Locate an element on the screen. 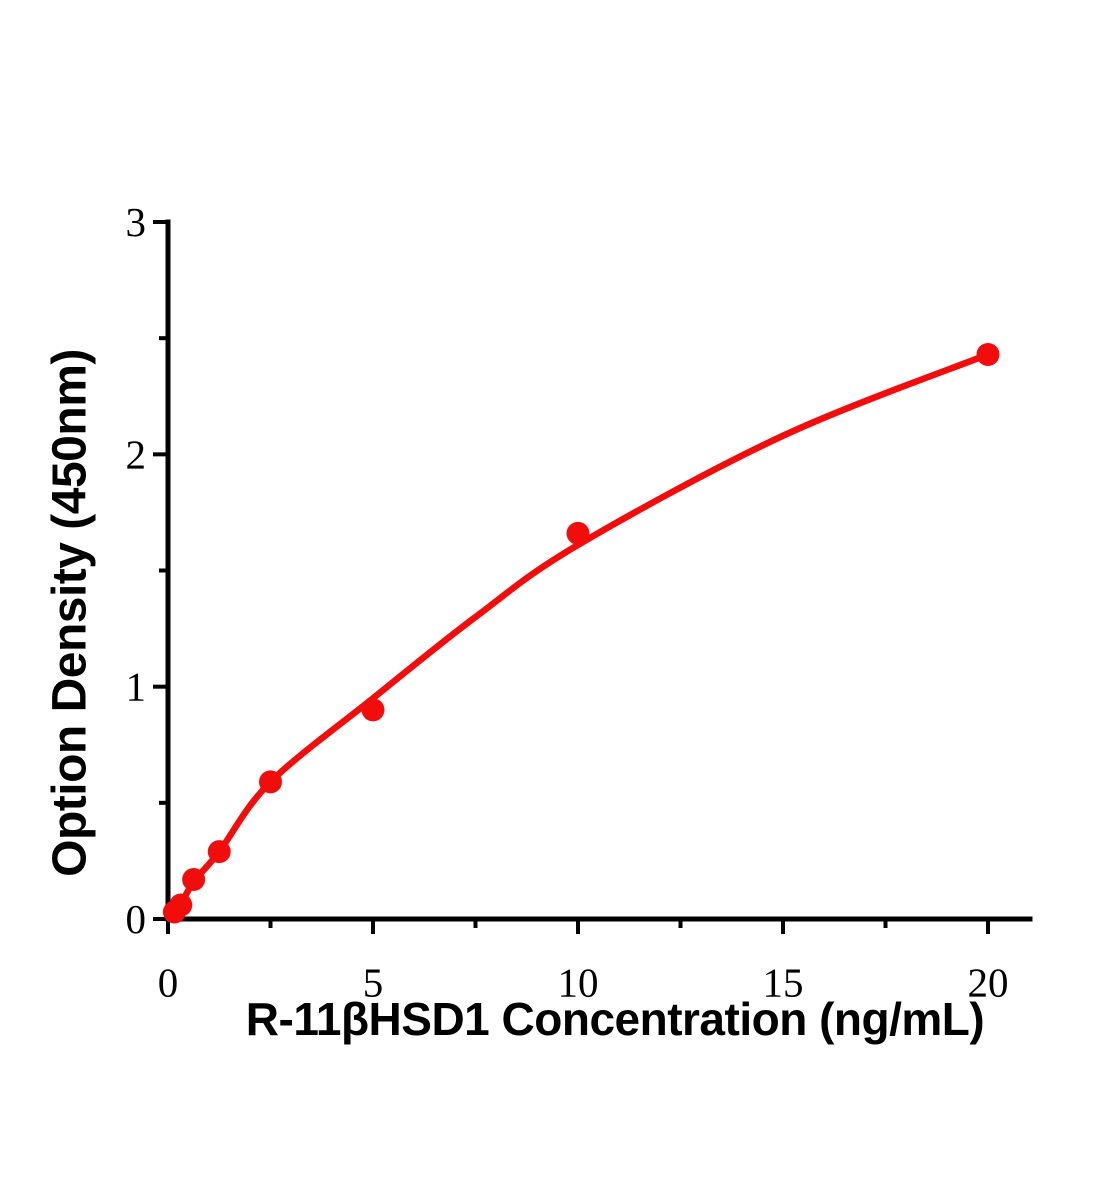 The width and height of the screenshot is (1104, 1200). y-tick-label: 3 is located at coordinates (136, 222).